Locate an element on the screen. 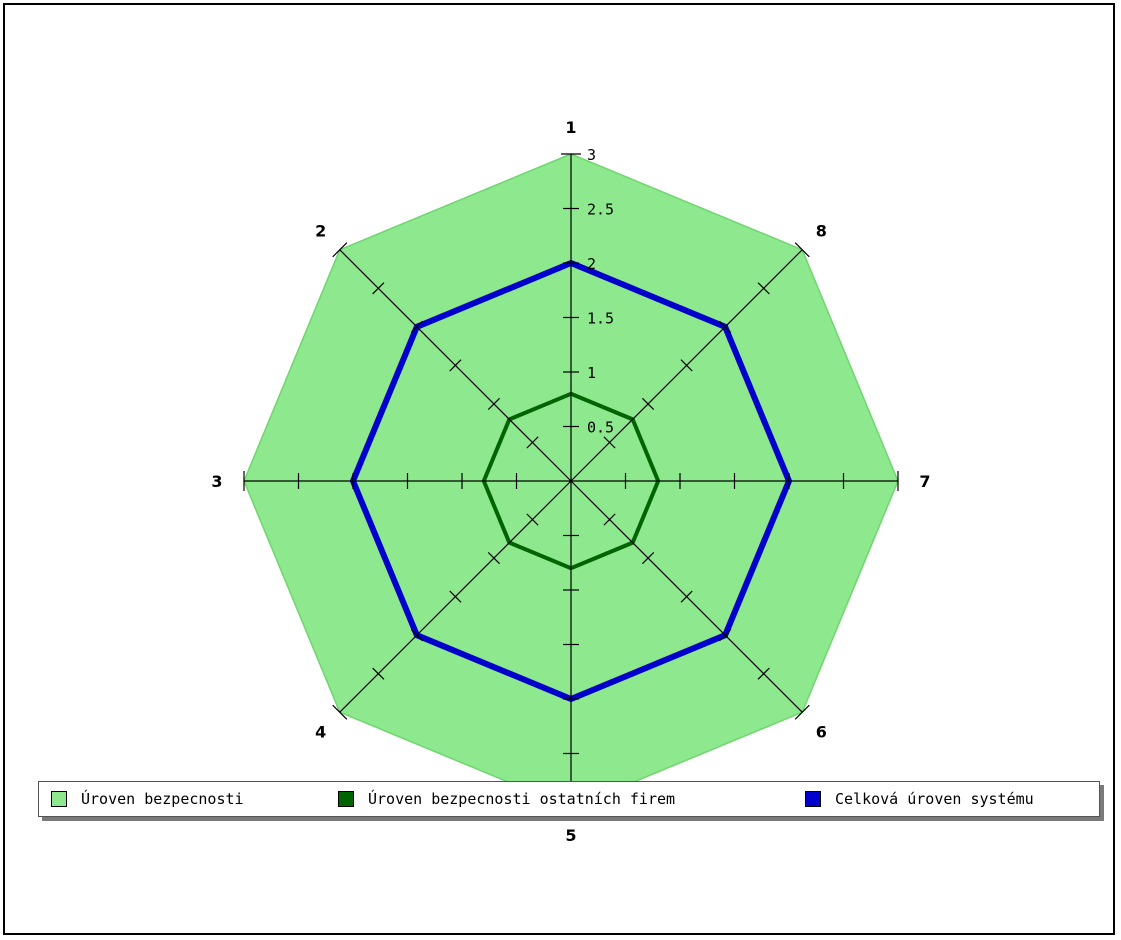 Image resolution: width=1121 pixels, height=940 pixels. legend-swatch-security-level is located at coordinates (59, 799).